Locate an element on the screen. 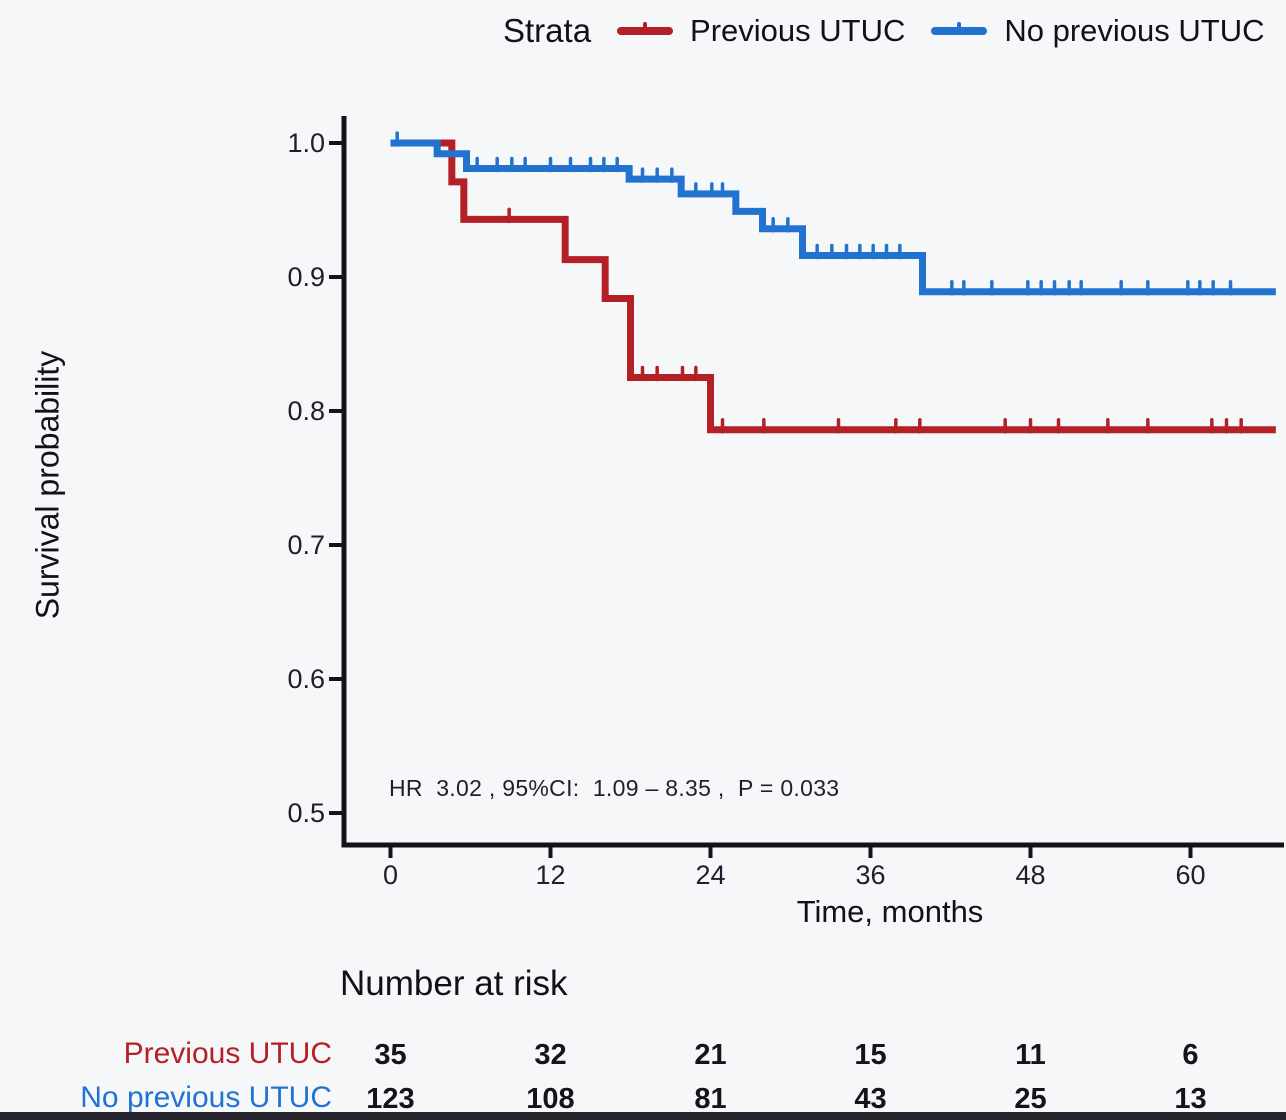  y-tick-label: 0.9 is located at coordinates (306, 277).